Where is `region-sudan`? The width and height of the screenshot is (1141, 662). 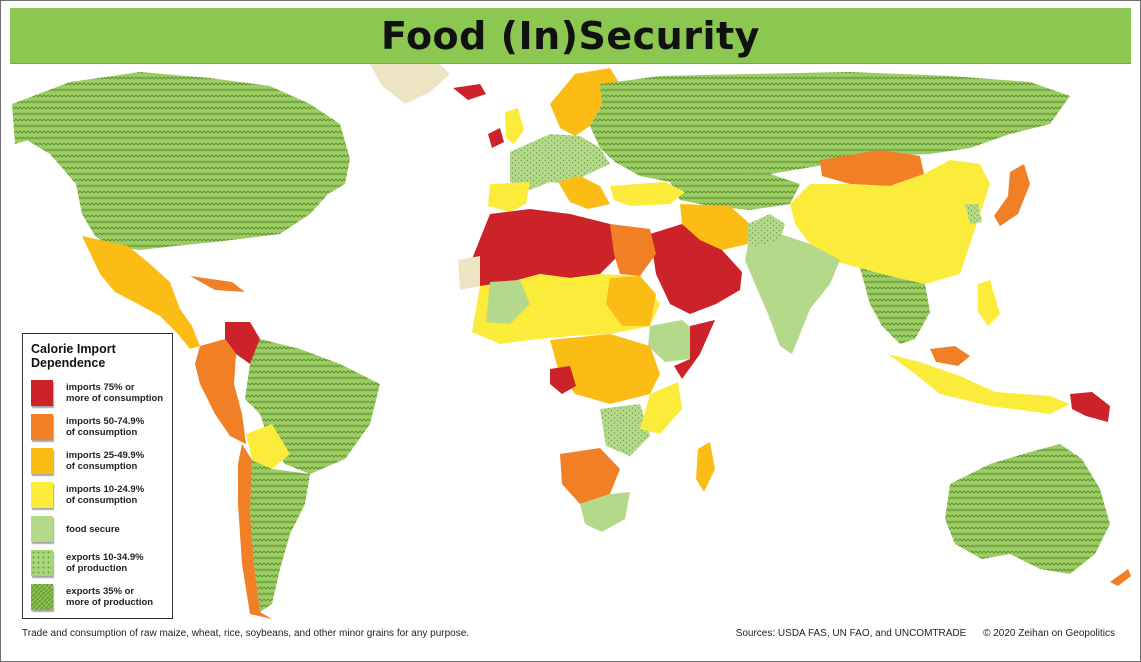
region-sudan is located at coordinates (631, 301).